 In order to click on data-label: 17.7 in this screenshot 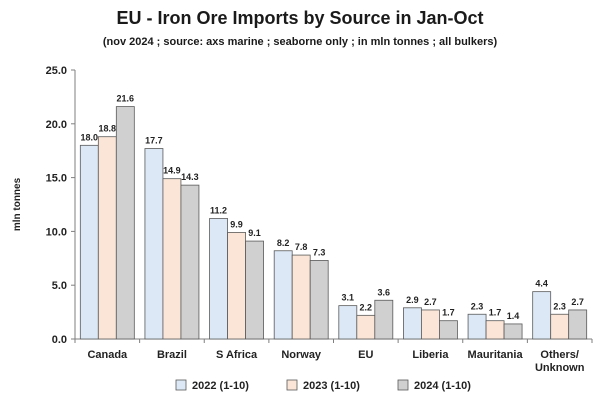, I will do `click(154, 141)`.